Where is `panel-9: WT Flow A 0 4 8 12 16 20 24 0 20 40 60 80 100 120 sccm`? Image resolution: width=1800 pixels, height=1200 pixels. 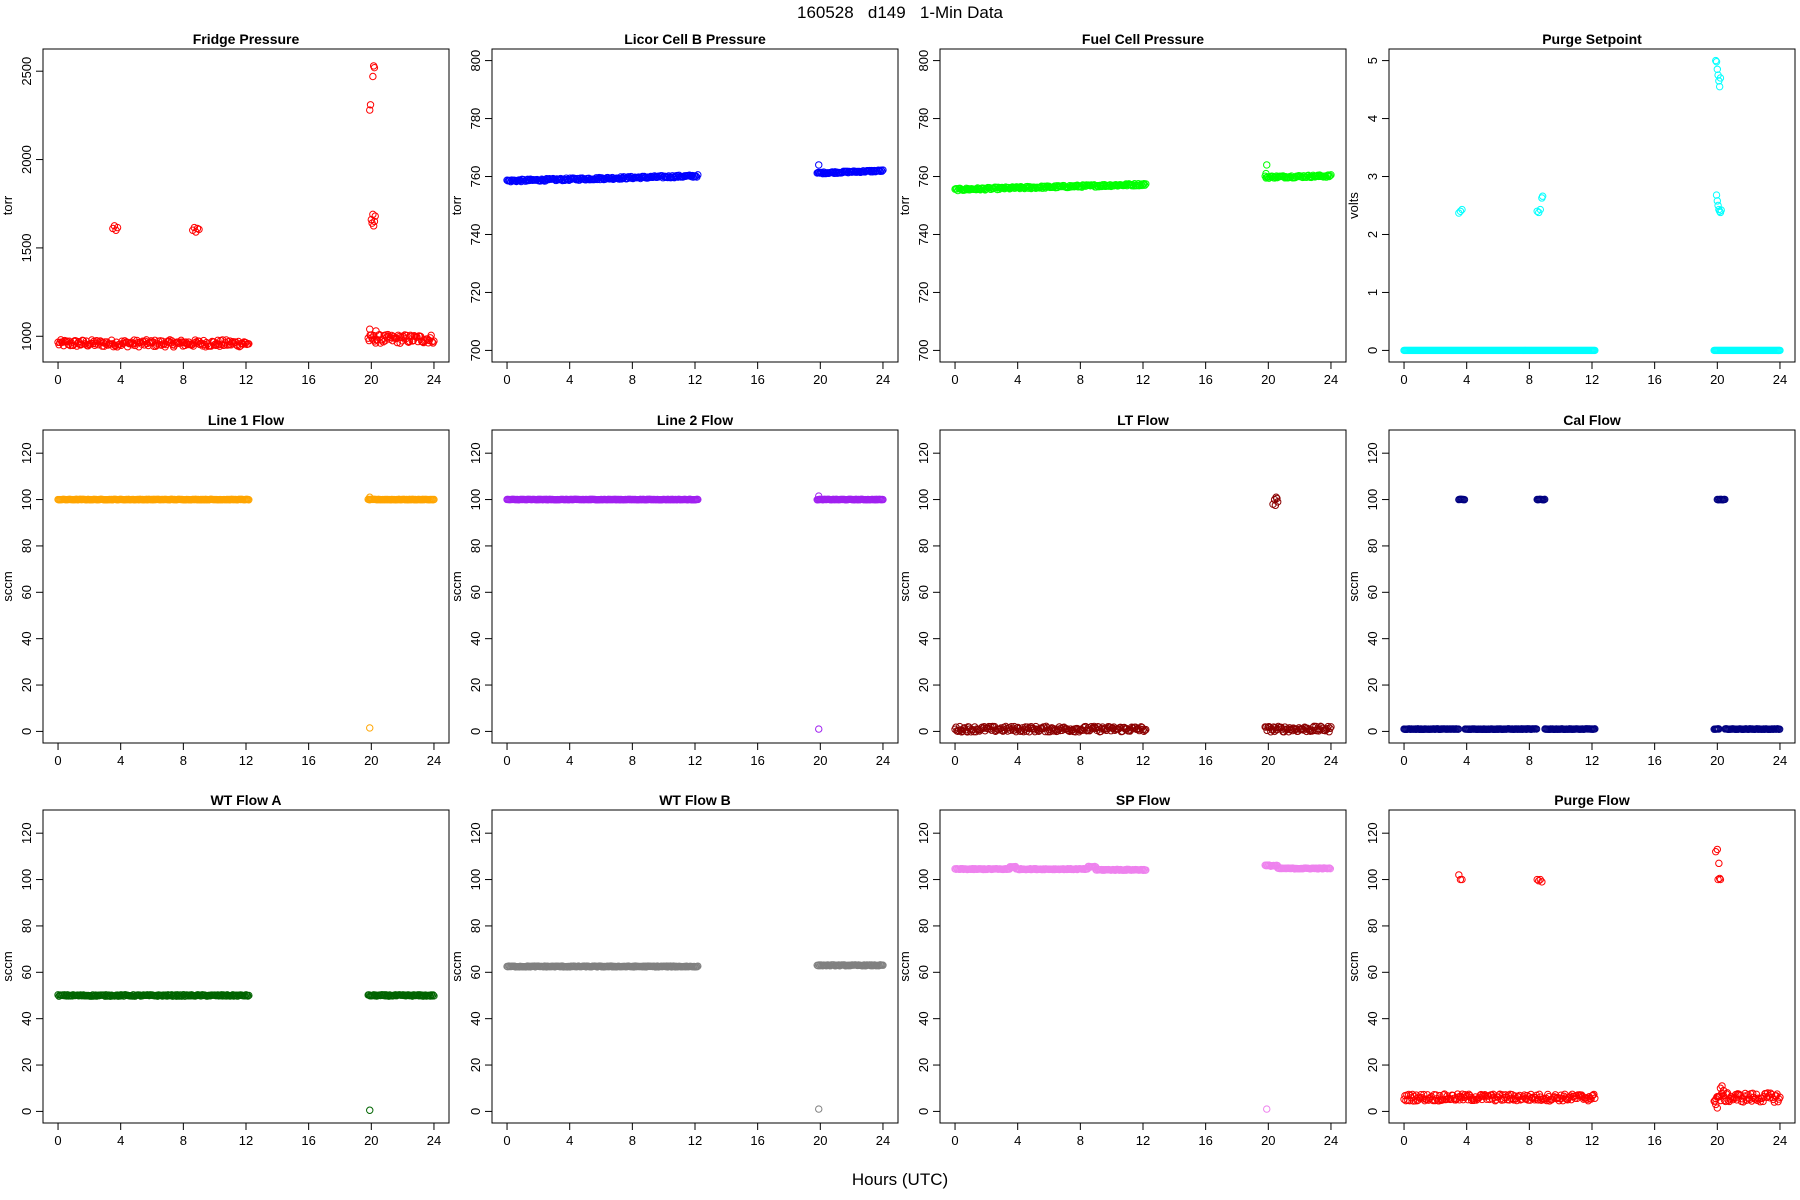 panel-9: WT Flow A 0 4 8 12 16 20 24 0 20 40 60 80 100 120 sccm is located at coordinates (225, 970).